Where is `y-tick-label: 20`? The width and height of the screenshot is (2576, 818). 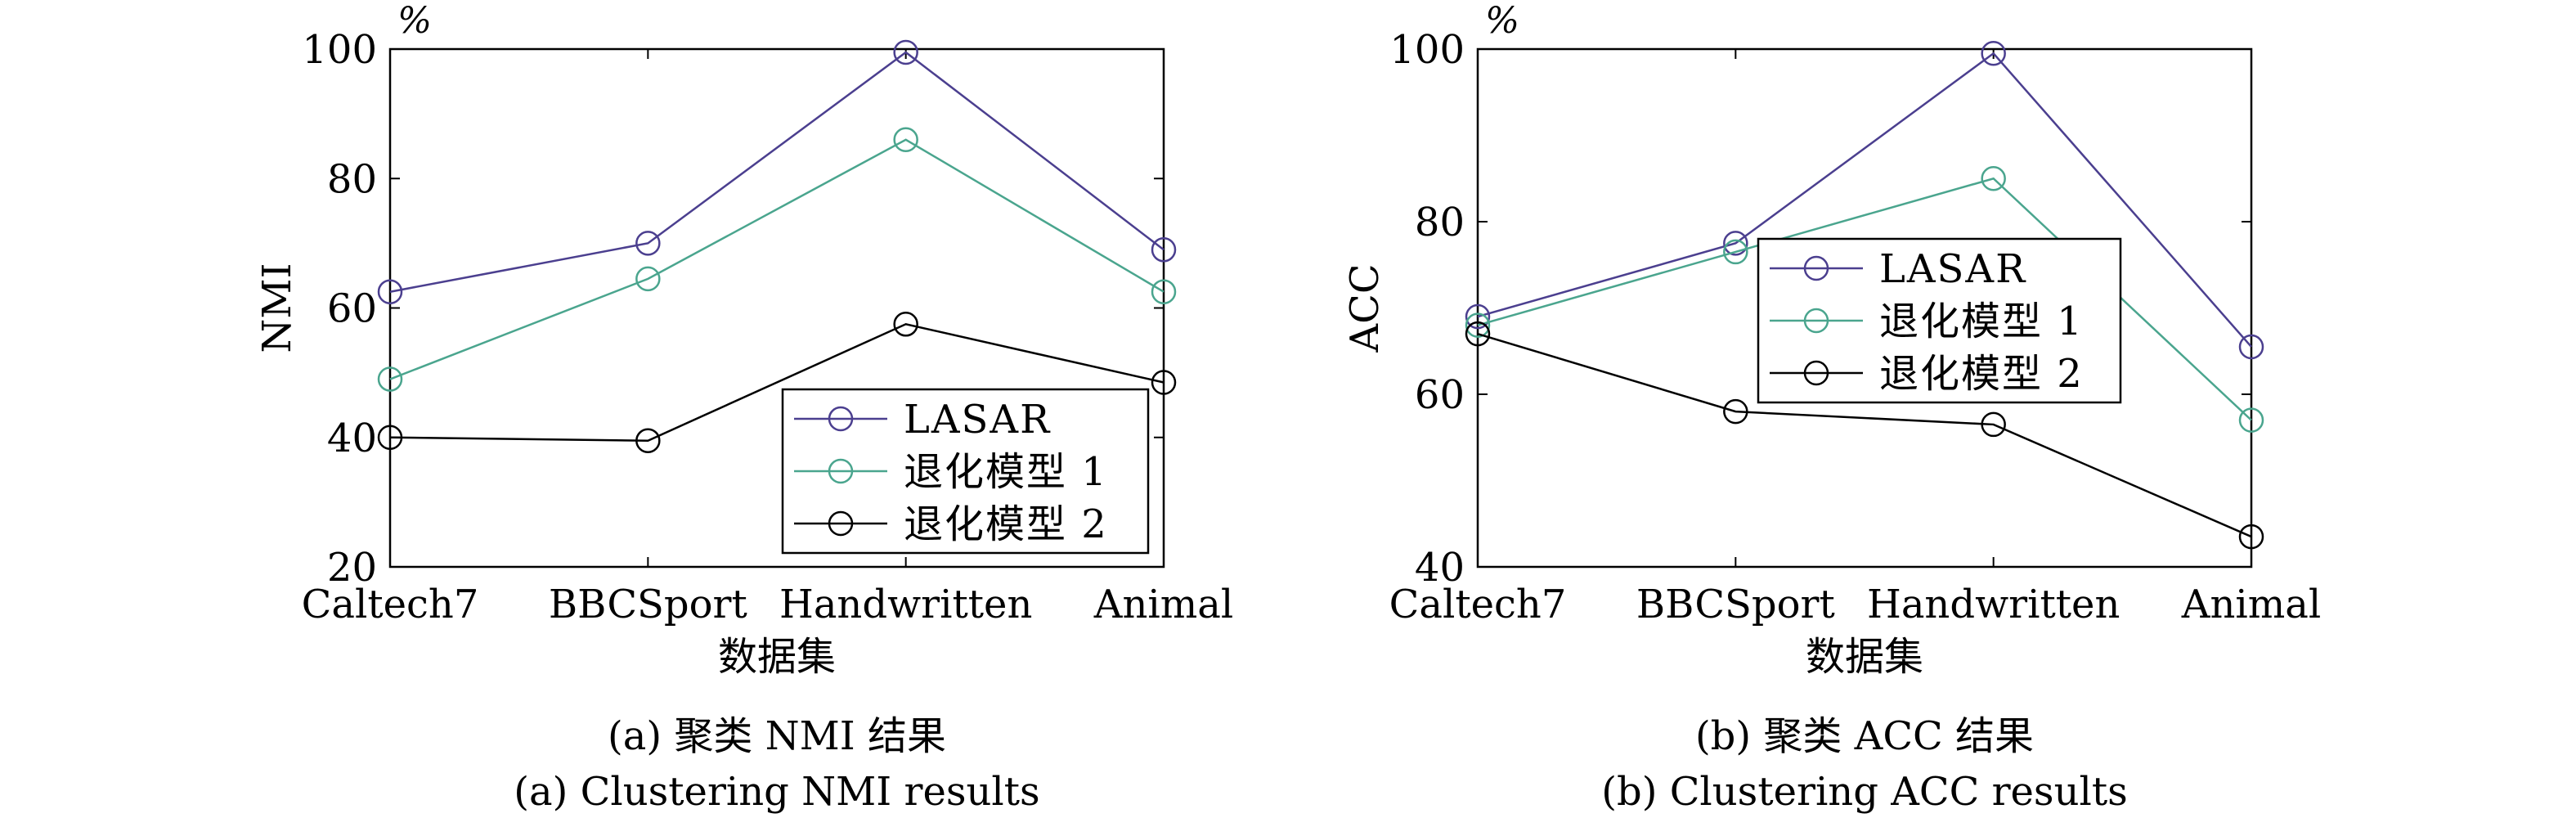
y-tick-label: 20 is located at coordinates (352, 568).